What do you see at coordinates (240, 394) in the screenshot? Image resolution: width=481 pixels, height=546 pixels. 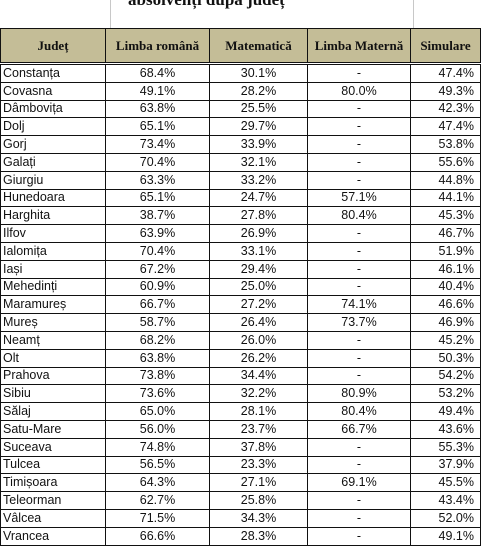 I see `table-row: Sibiu 73.6% 32.2% 80.9% 53.2%` at bounding box center [240, 394].